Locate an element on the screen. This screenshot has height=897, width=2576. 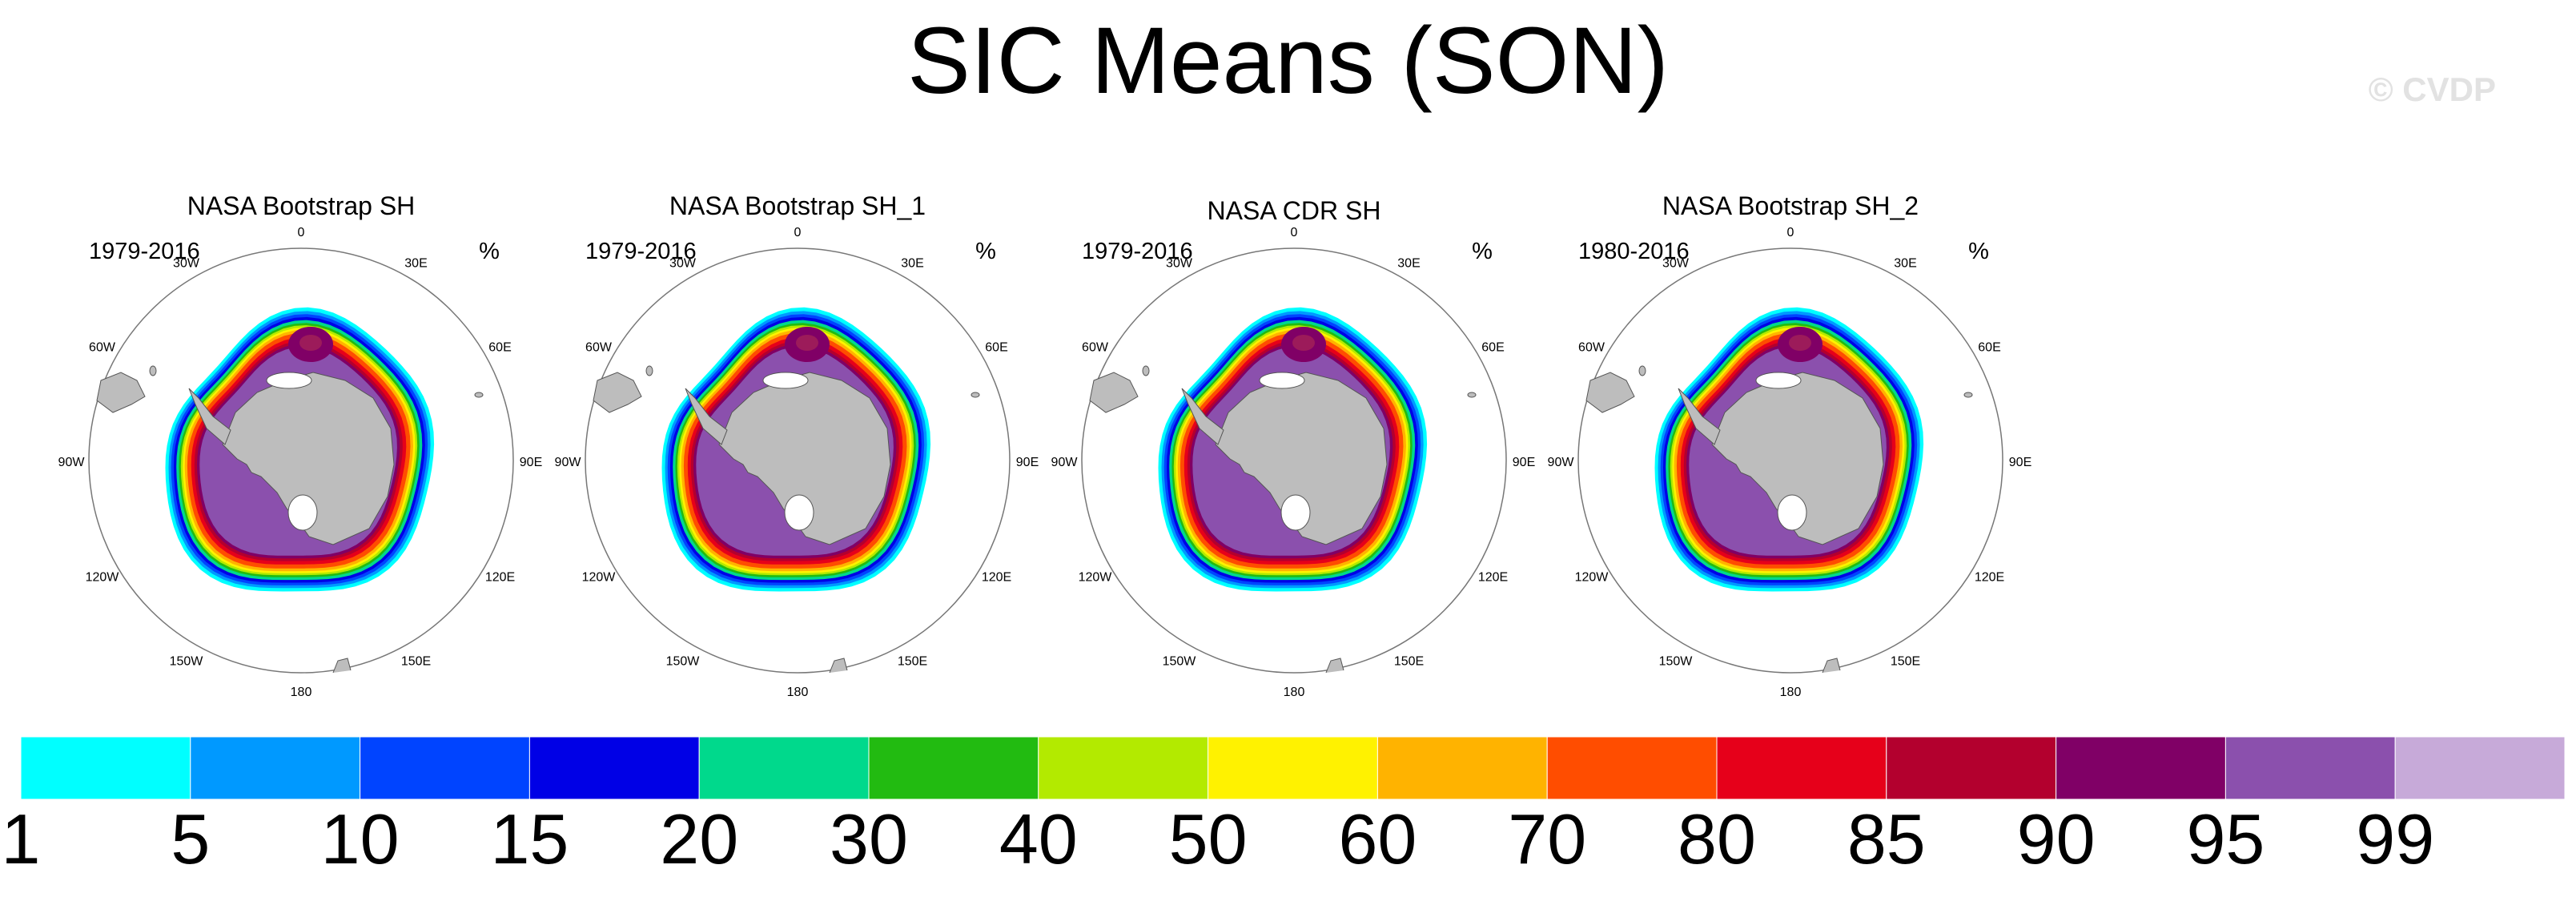
colorbar-label: 80 is located at coordinates (1717, 839).